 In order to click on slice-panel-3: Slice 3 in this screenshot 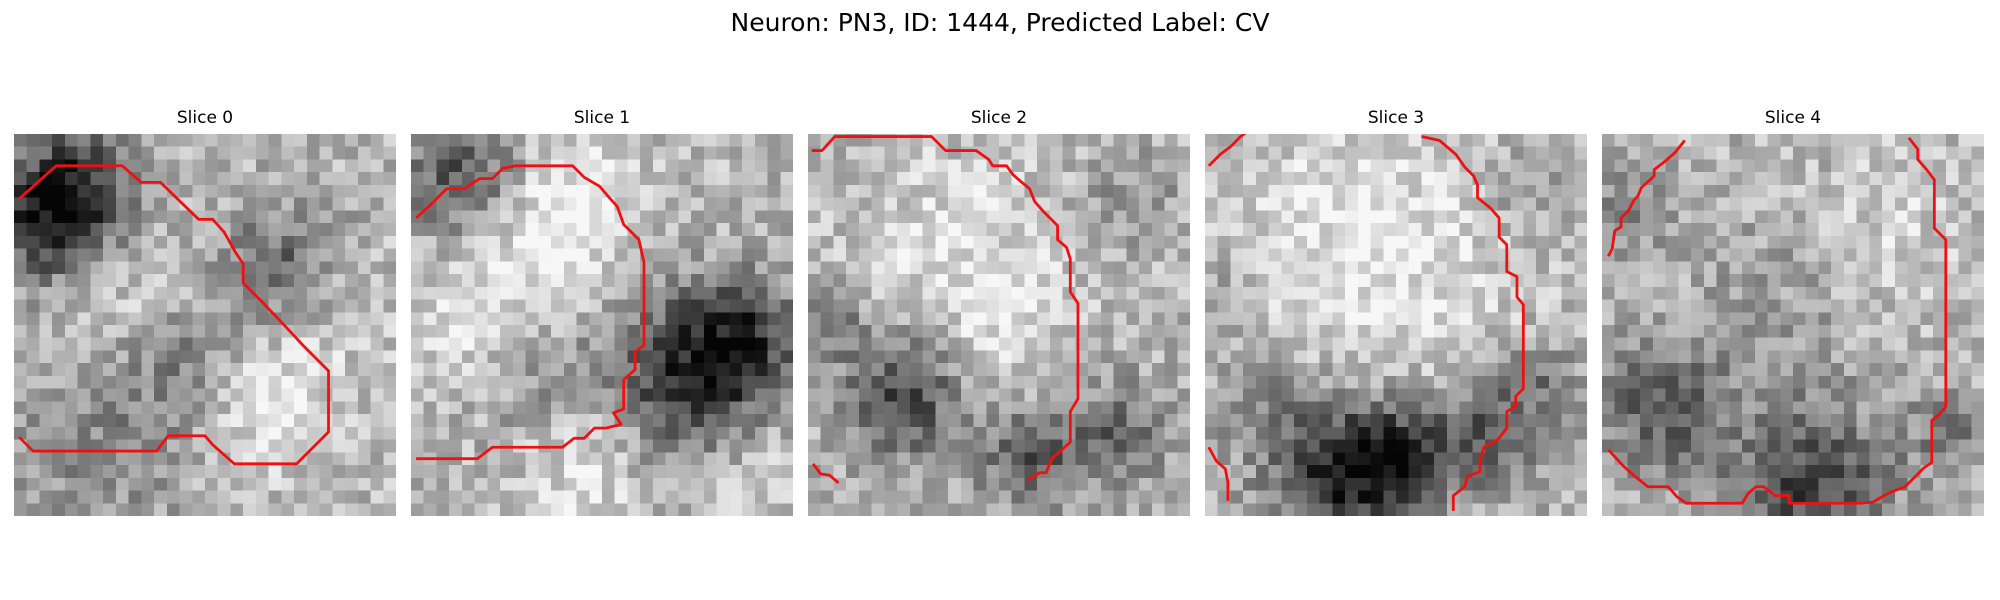, I will do `click(1396, 312)`.